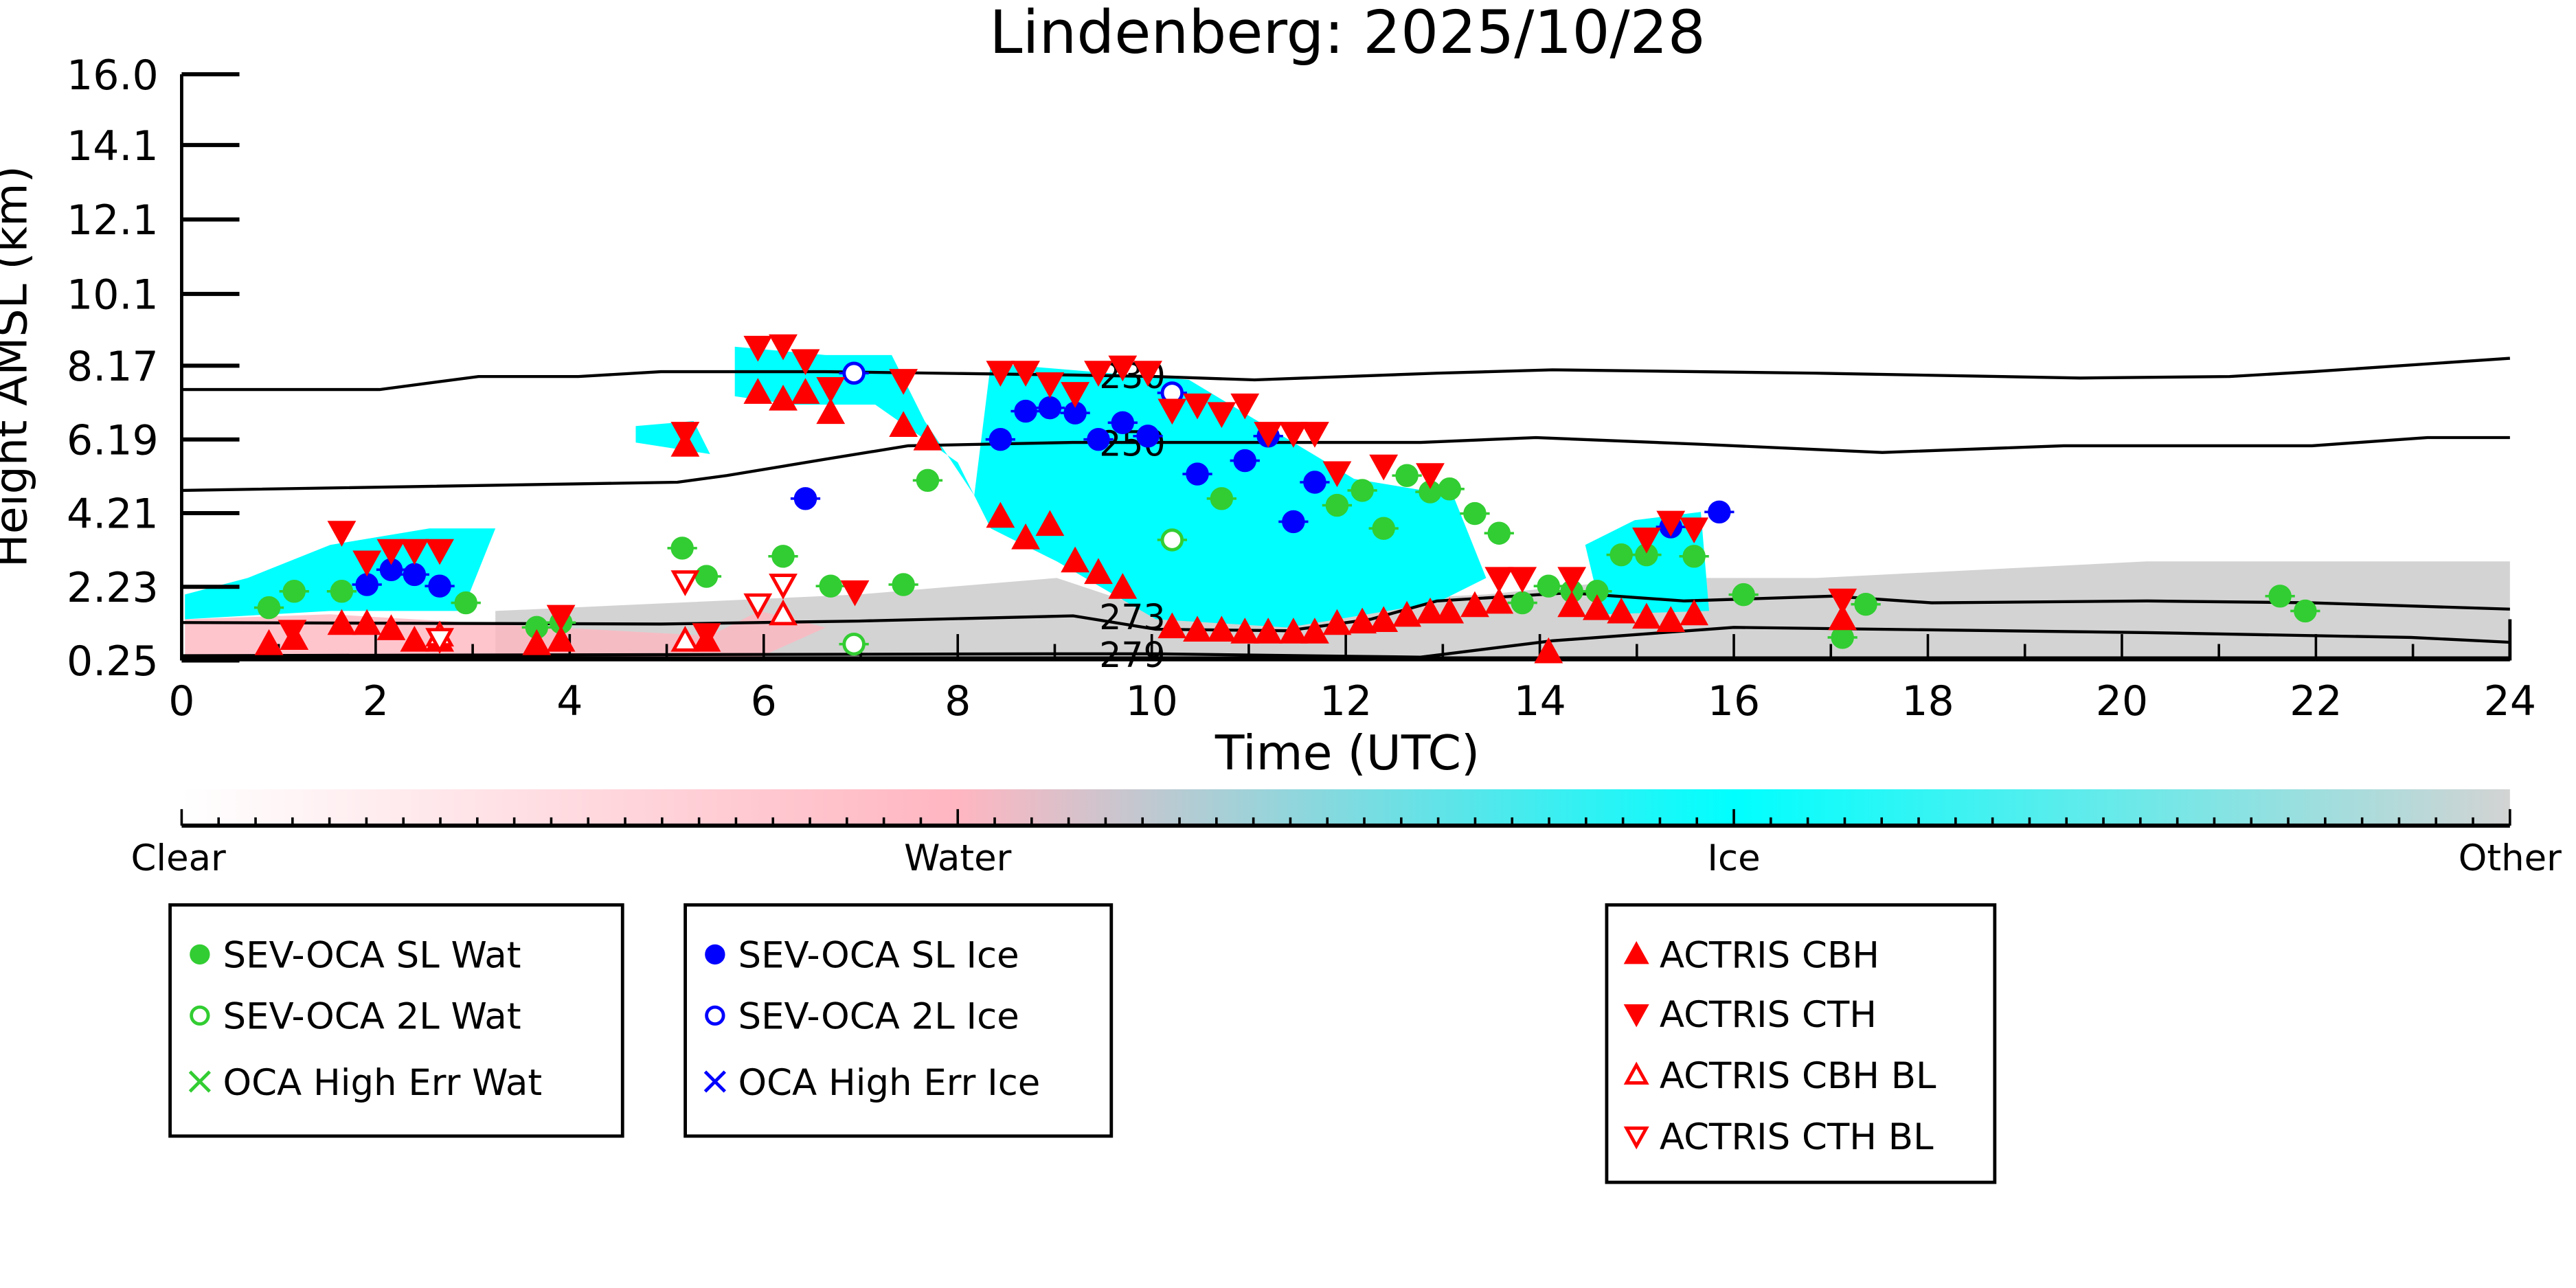 This screenshot has height=1288, width=2576. I want to click on colorbar-label-water: Water, so click(958, 858).